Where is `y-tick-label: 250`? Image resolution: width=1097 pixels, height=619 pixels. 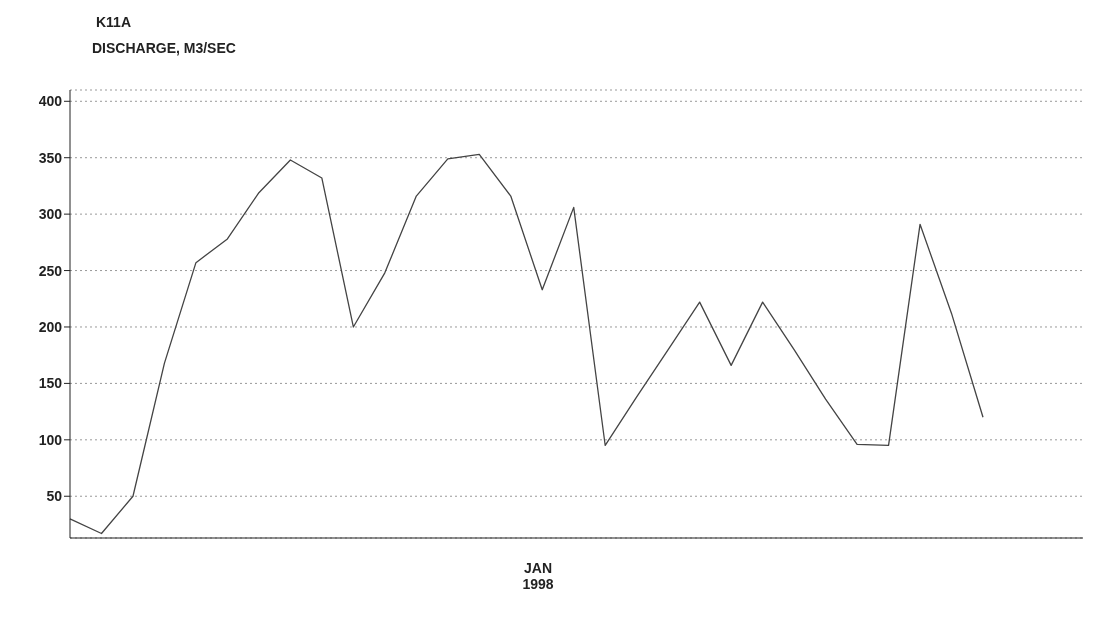
y-tick-label: 250 is located at coordinates (50, 270).